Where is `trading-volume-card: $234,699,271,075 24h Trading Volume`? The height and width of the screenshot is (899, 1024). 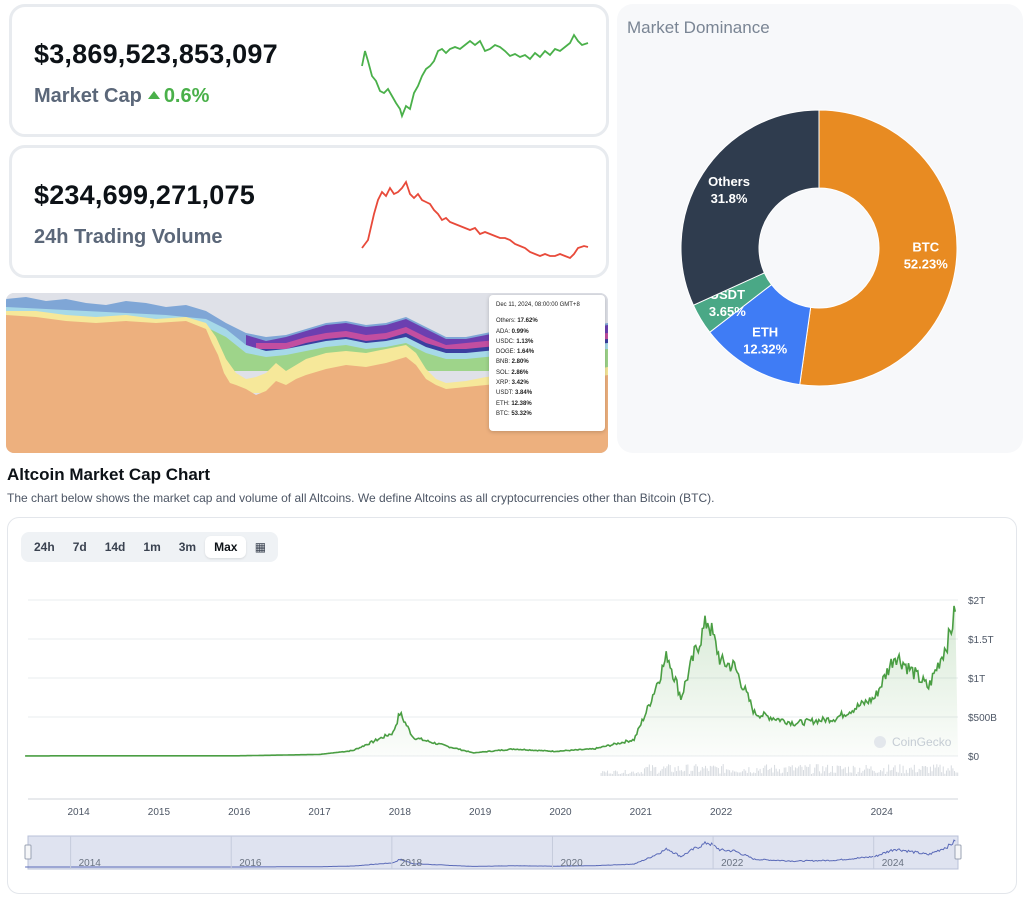 trading-volume-card: $234,699,271,075 24h Trading Volume is located at coordinates (309, 211).